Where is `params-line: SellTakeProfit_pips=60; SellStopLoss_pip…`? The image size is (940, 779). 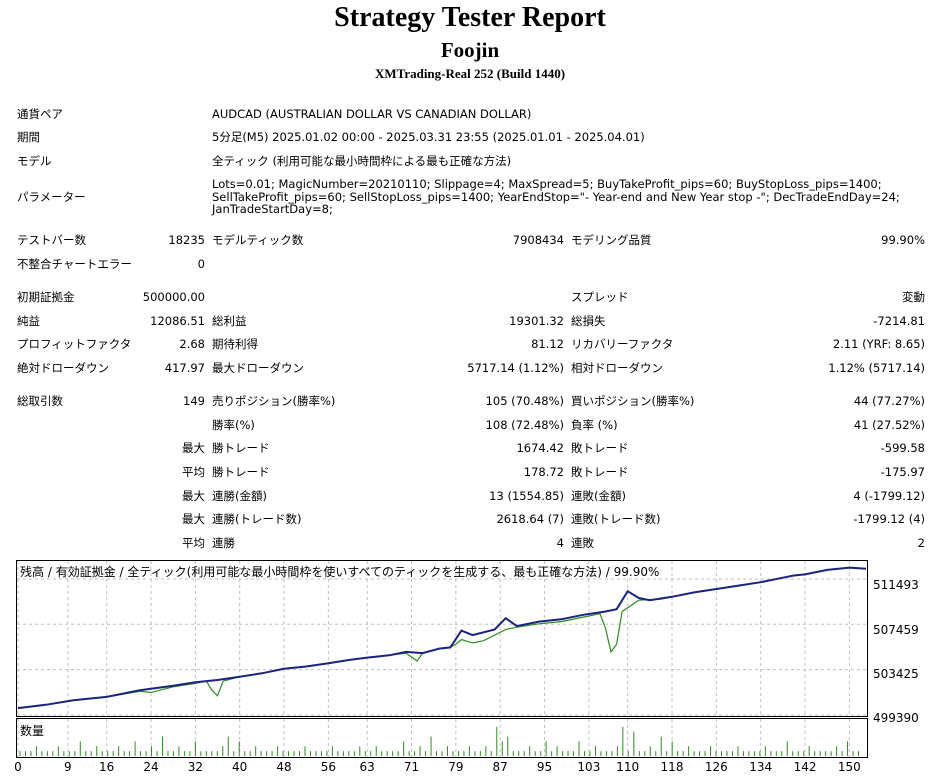
params-line: SellTakeProfit_pips=60; SellStopLoss_pip… is located at coordinates (556, 196).